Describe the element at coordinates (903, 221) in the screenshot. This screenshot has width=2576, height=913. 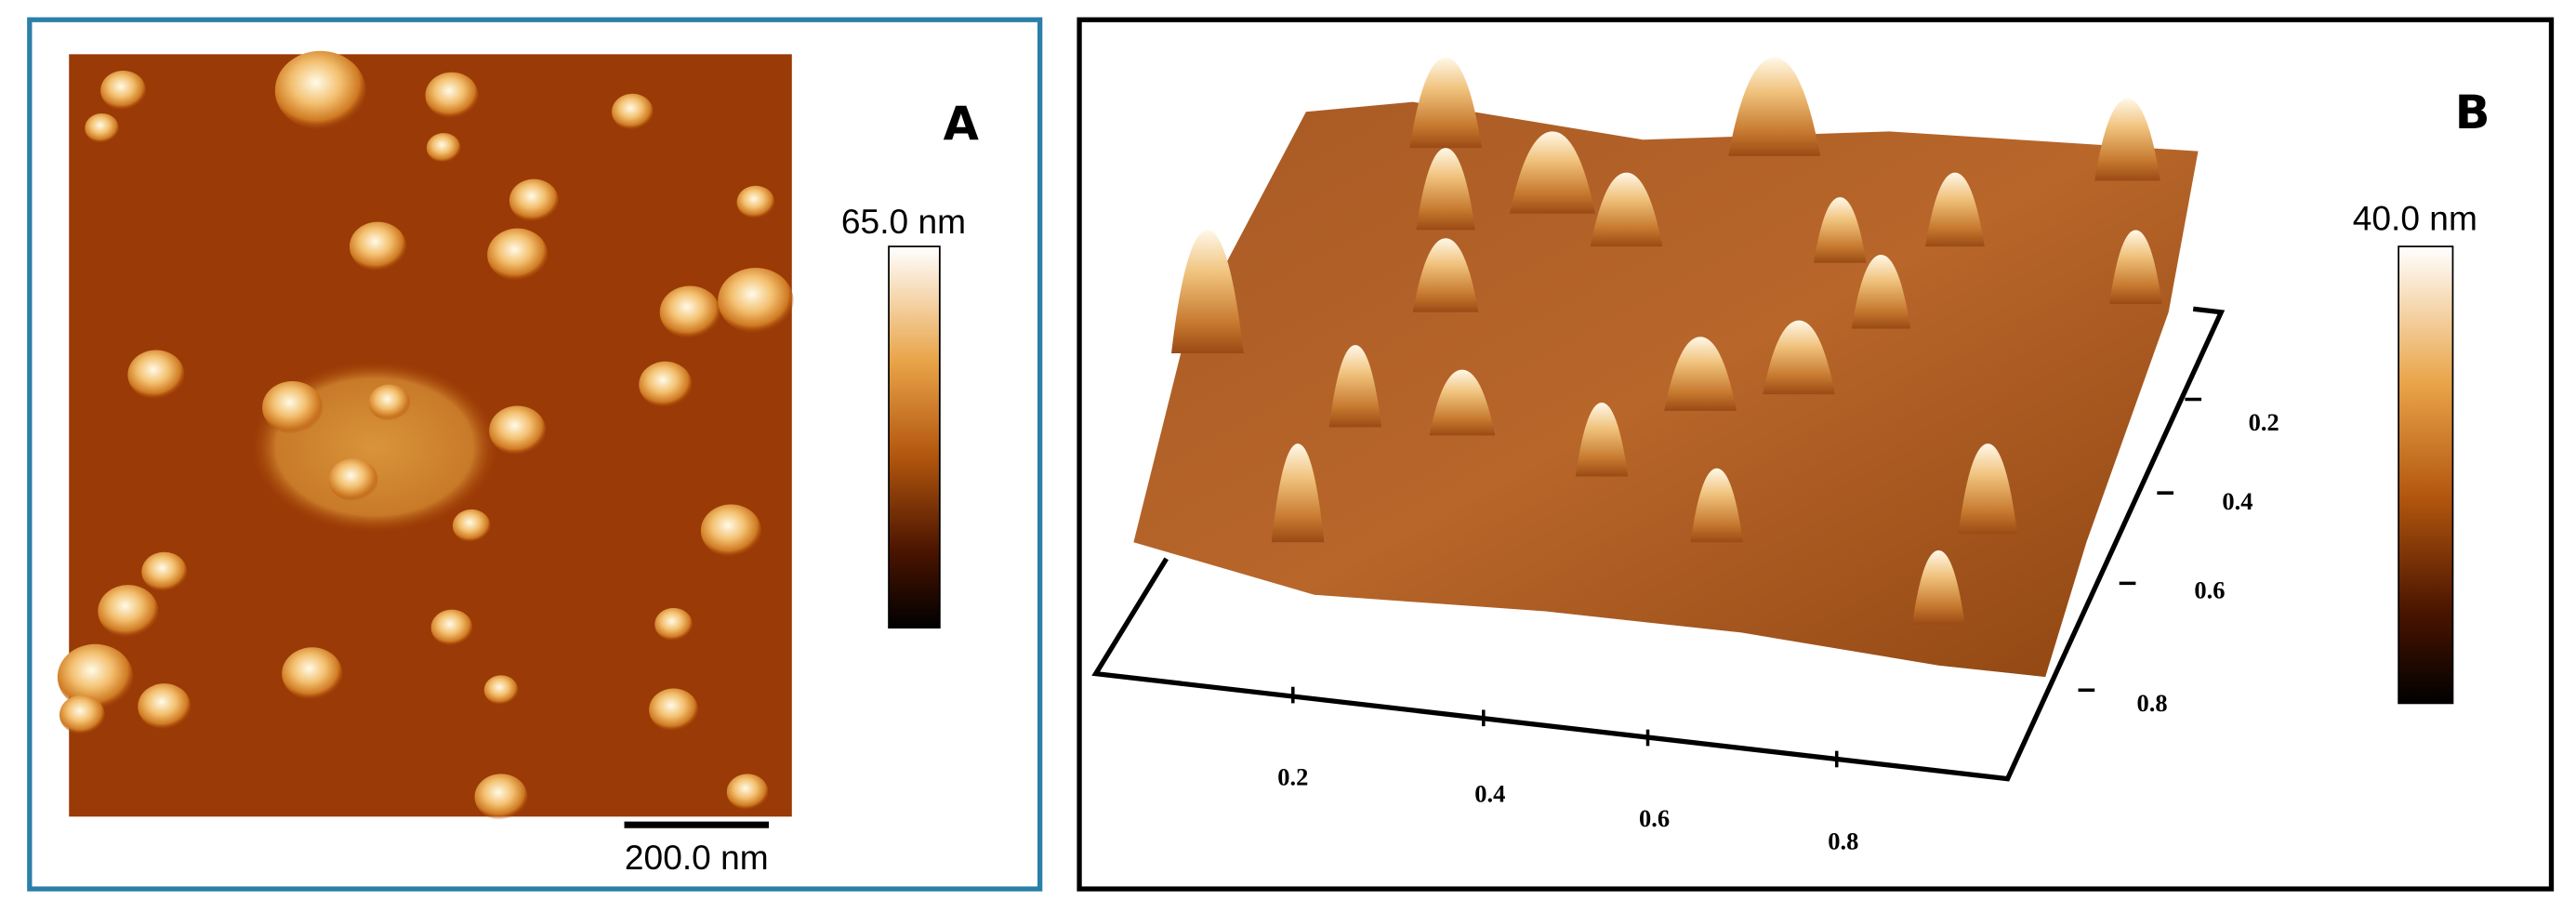
I see `colorbar-max: 65.0 nm` at that location.